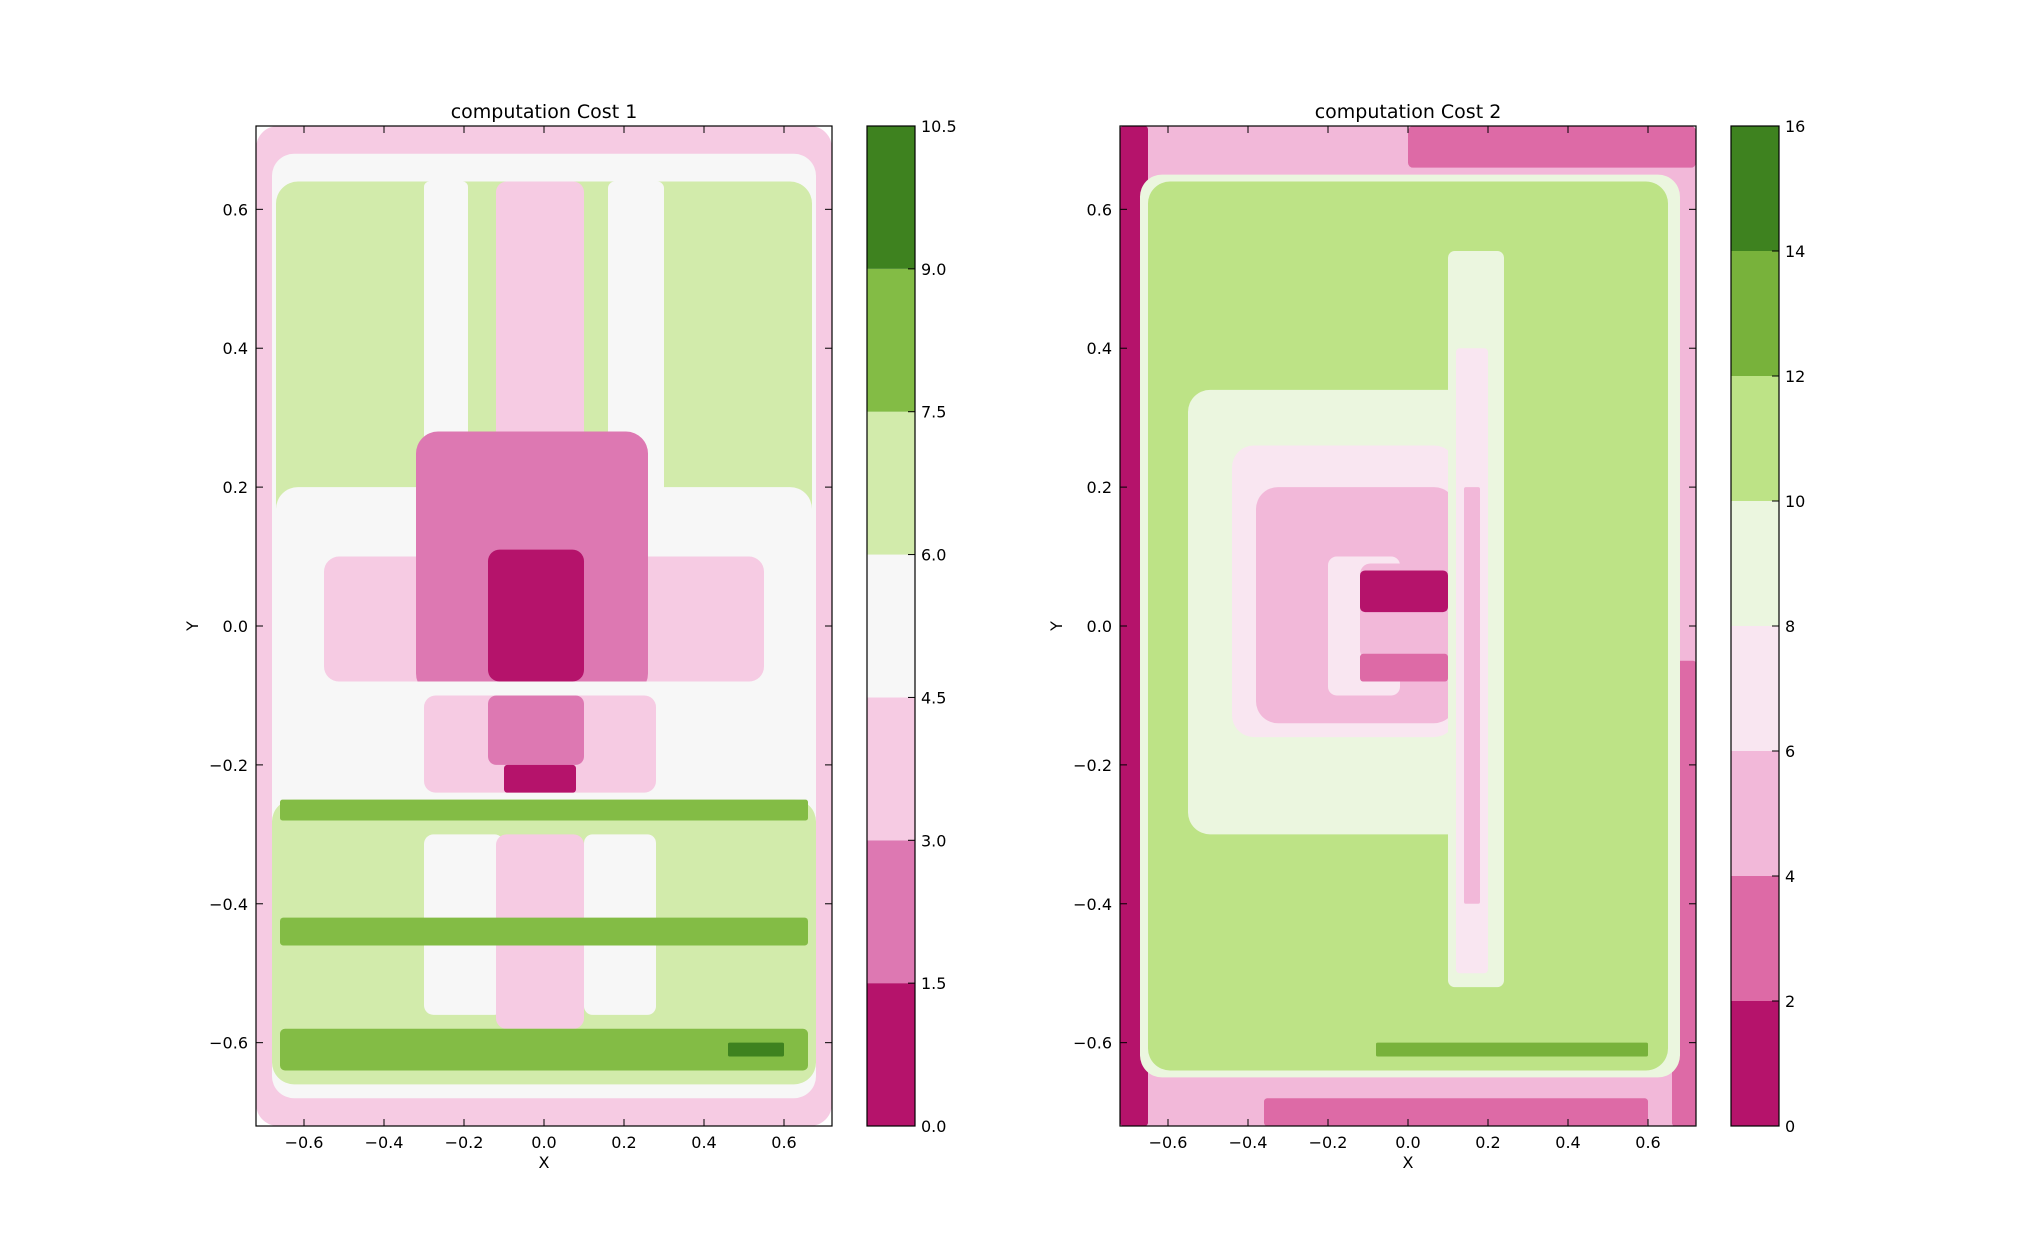 Image resolution: width=2018 pixels, height=1240 pixels. I want to click on colorbar-tick-label: 8, so click(1790, 626).